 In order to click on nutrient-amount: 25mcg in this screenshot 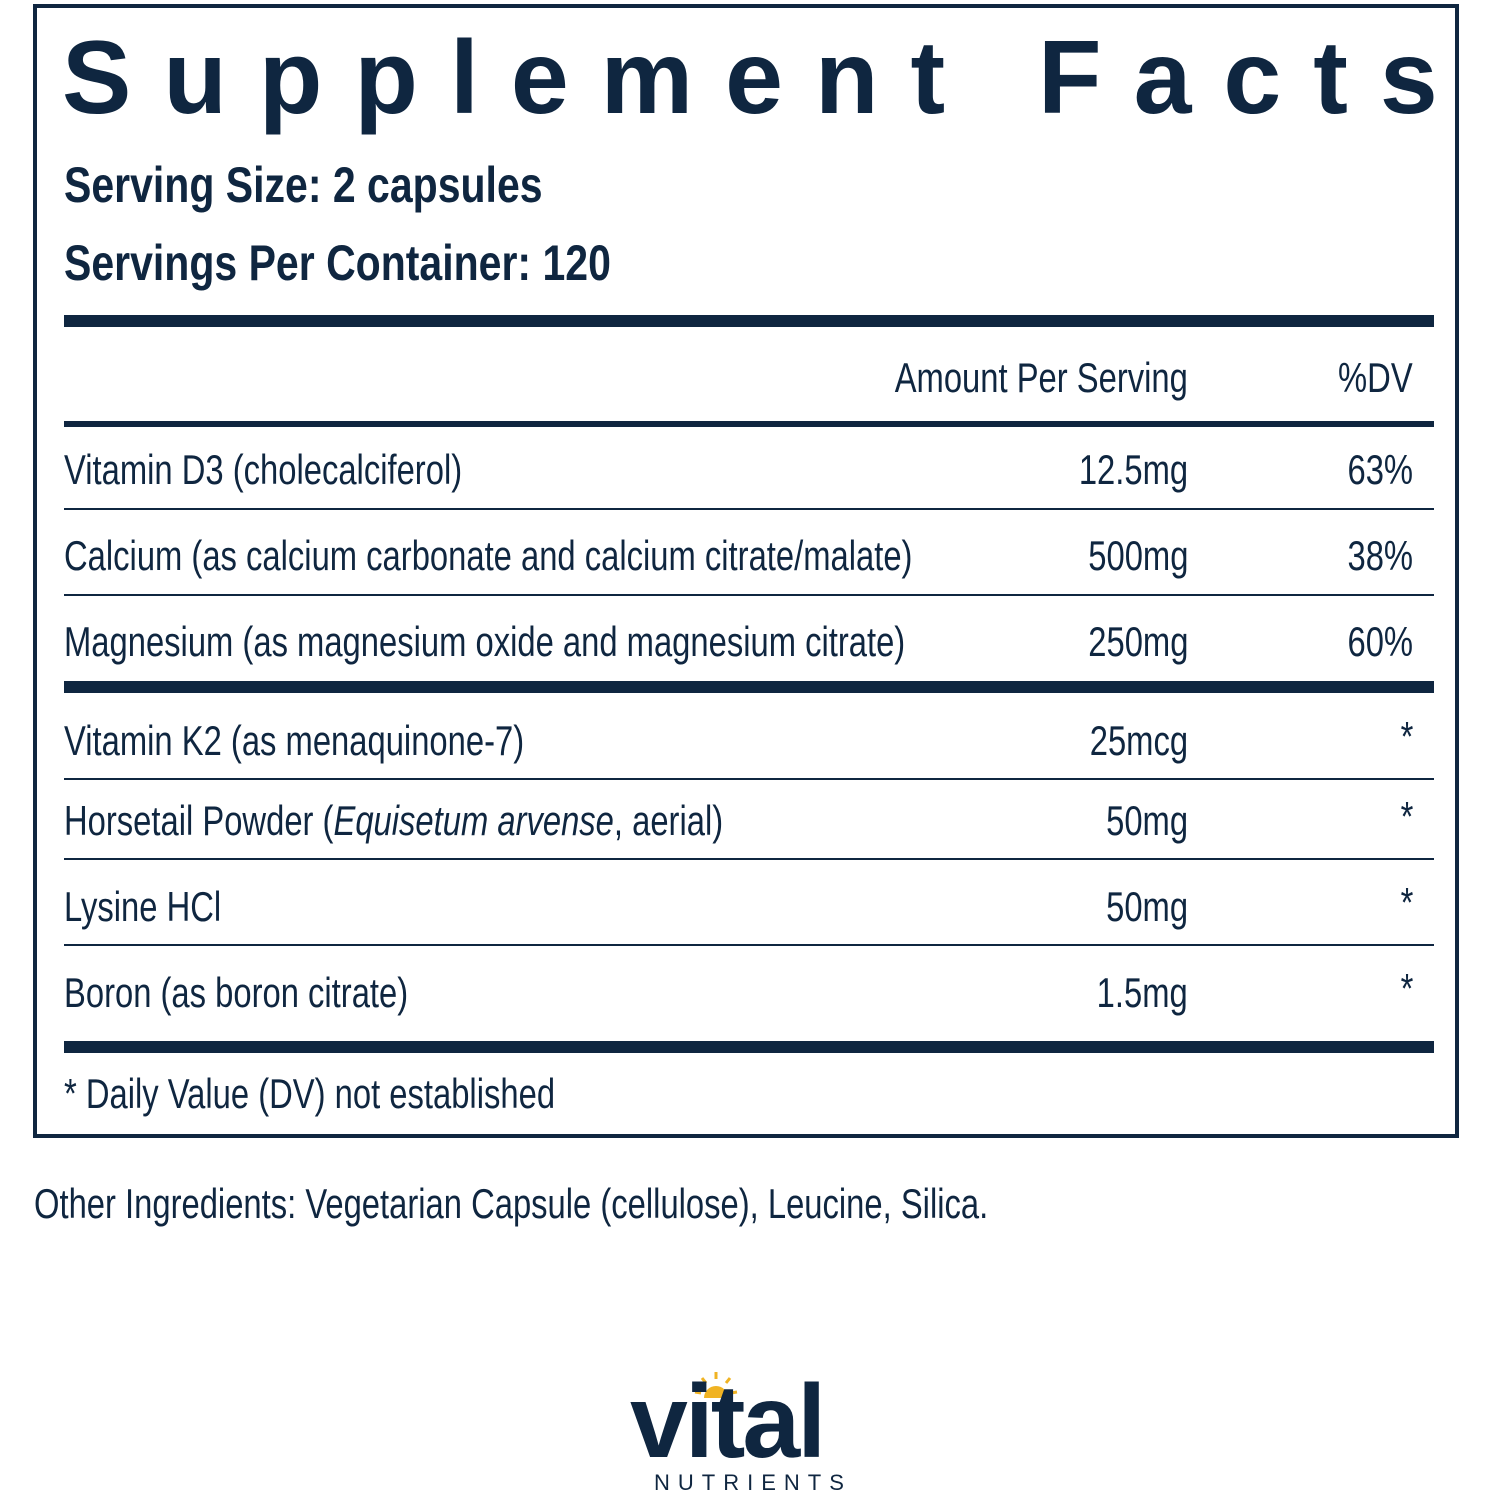, I will do `click(1138, 740)`.